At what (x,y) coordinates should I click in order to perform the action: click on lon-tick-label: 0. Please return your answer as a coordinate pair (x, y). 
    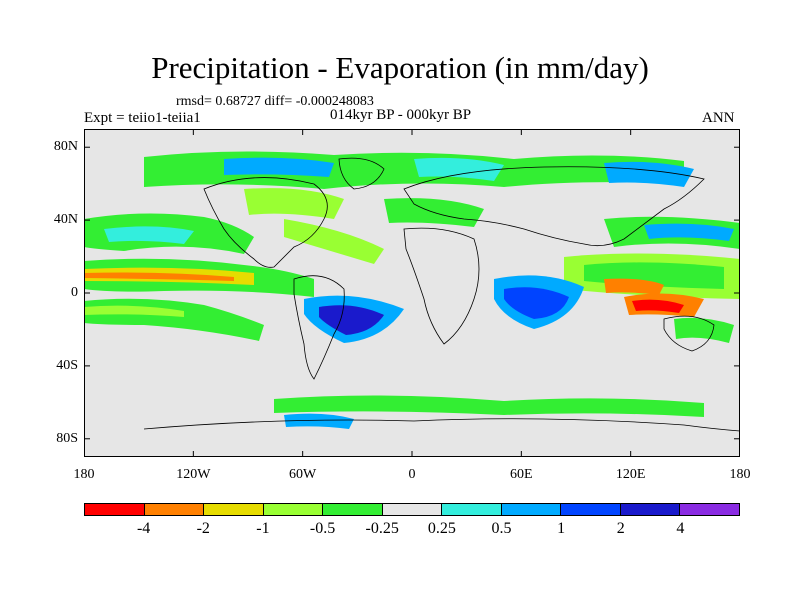
    Looking at the image, I should click on (412, 474).